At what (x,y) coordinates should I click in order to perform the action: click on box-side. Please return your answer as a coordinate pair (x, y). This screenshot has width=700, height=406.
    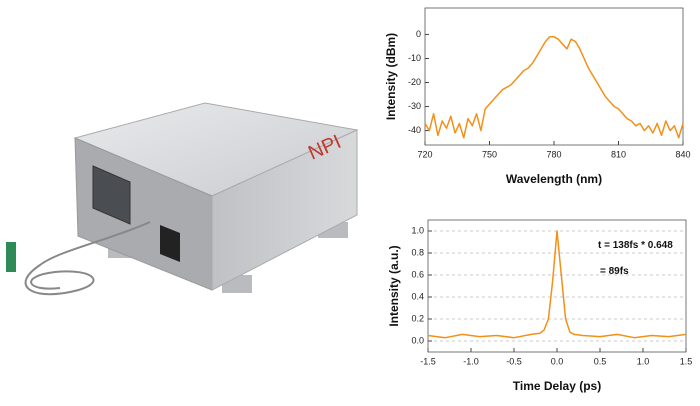
    Looking at the image, I should click on (284, 210).